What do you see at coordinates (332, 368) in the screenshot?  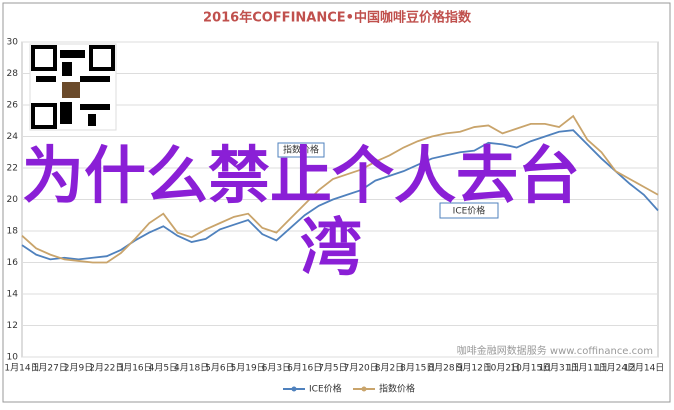 I see `x-tick-label: 7月5日` at bounding box center [332, 368].